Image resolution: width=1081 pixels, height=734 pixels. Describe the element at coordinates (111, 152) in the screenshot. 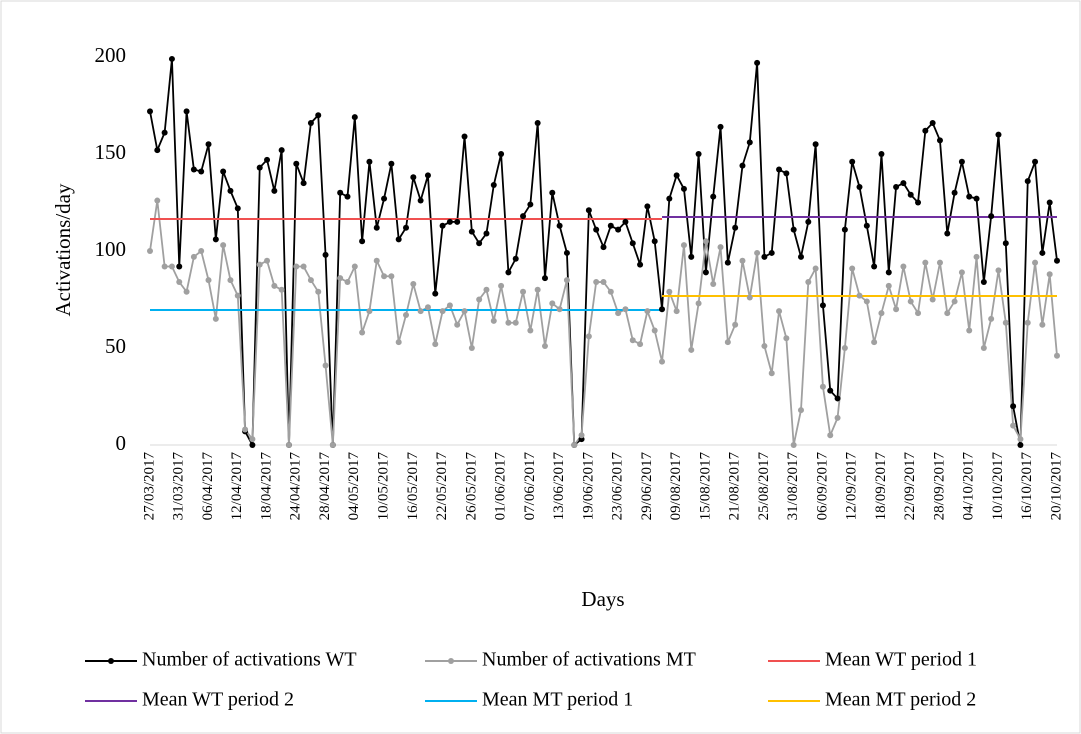

I see `y-tick-label: 150` at that location.